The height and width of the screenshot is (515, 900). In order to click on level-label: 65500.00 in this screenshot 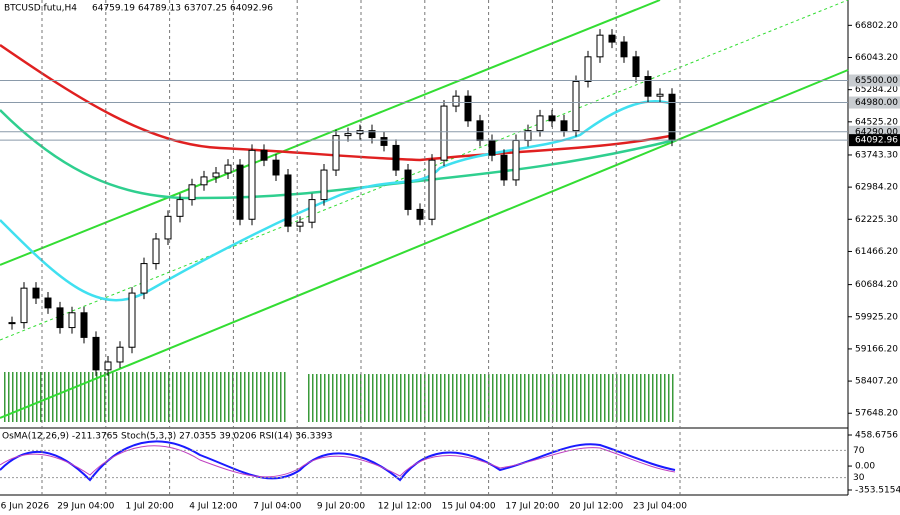, I will do `click(876, 81)`.